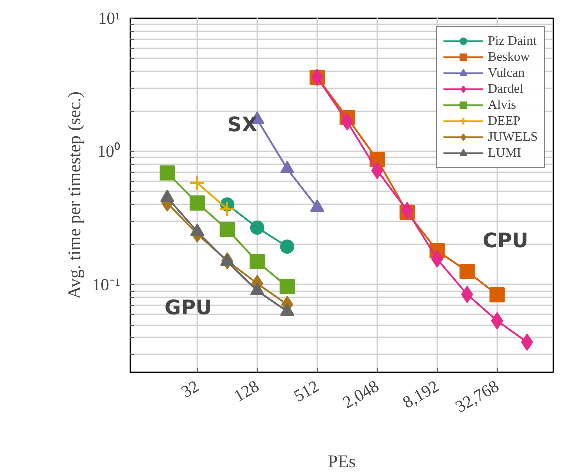  Describe the element at coordinates (342, 461) in the screenshot. I see `x-axis-title: PEs` at that location.